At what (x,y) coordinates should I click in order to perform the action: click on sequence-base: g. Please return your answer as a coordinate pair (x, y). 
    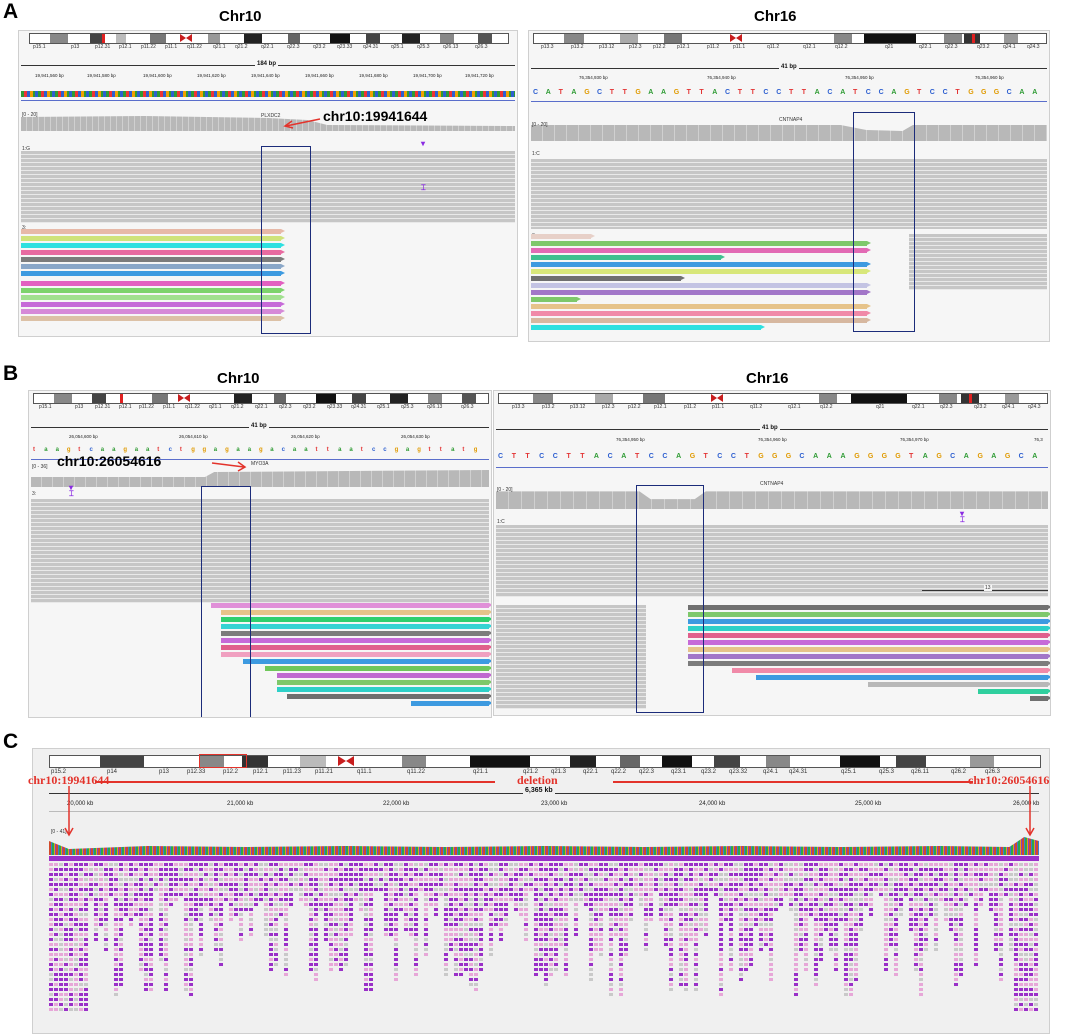
    Looking at the image, I should click on (193, 450).